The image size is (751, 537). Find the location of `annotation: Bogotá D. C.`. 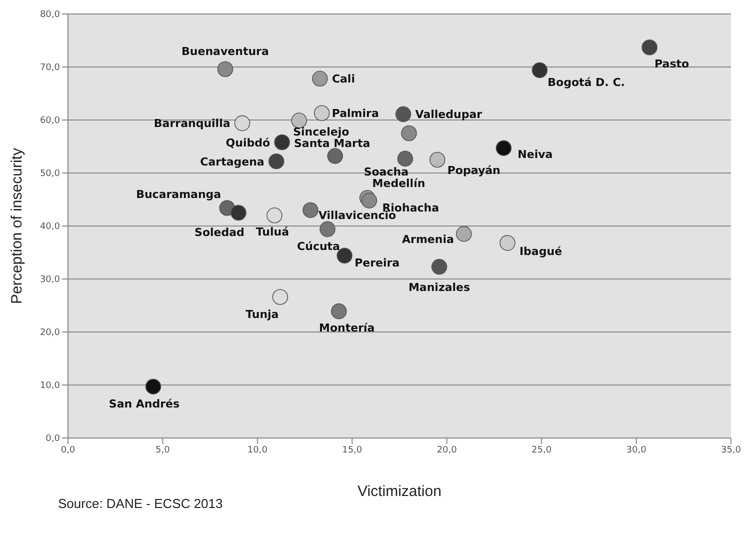

annotation: Bogotá D. C. is located at coordinates (586, 83).